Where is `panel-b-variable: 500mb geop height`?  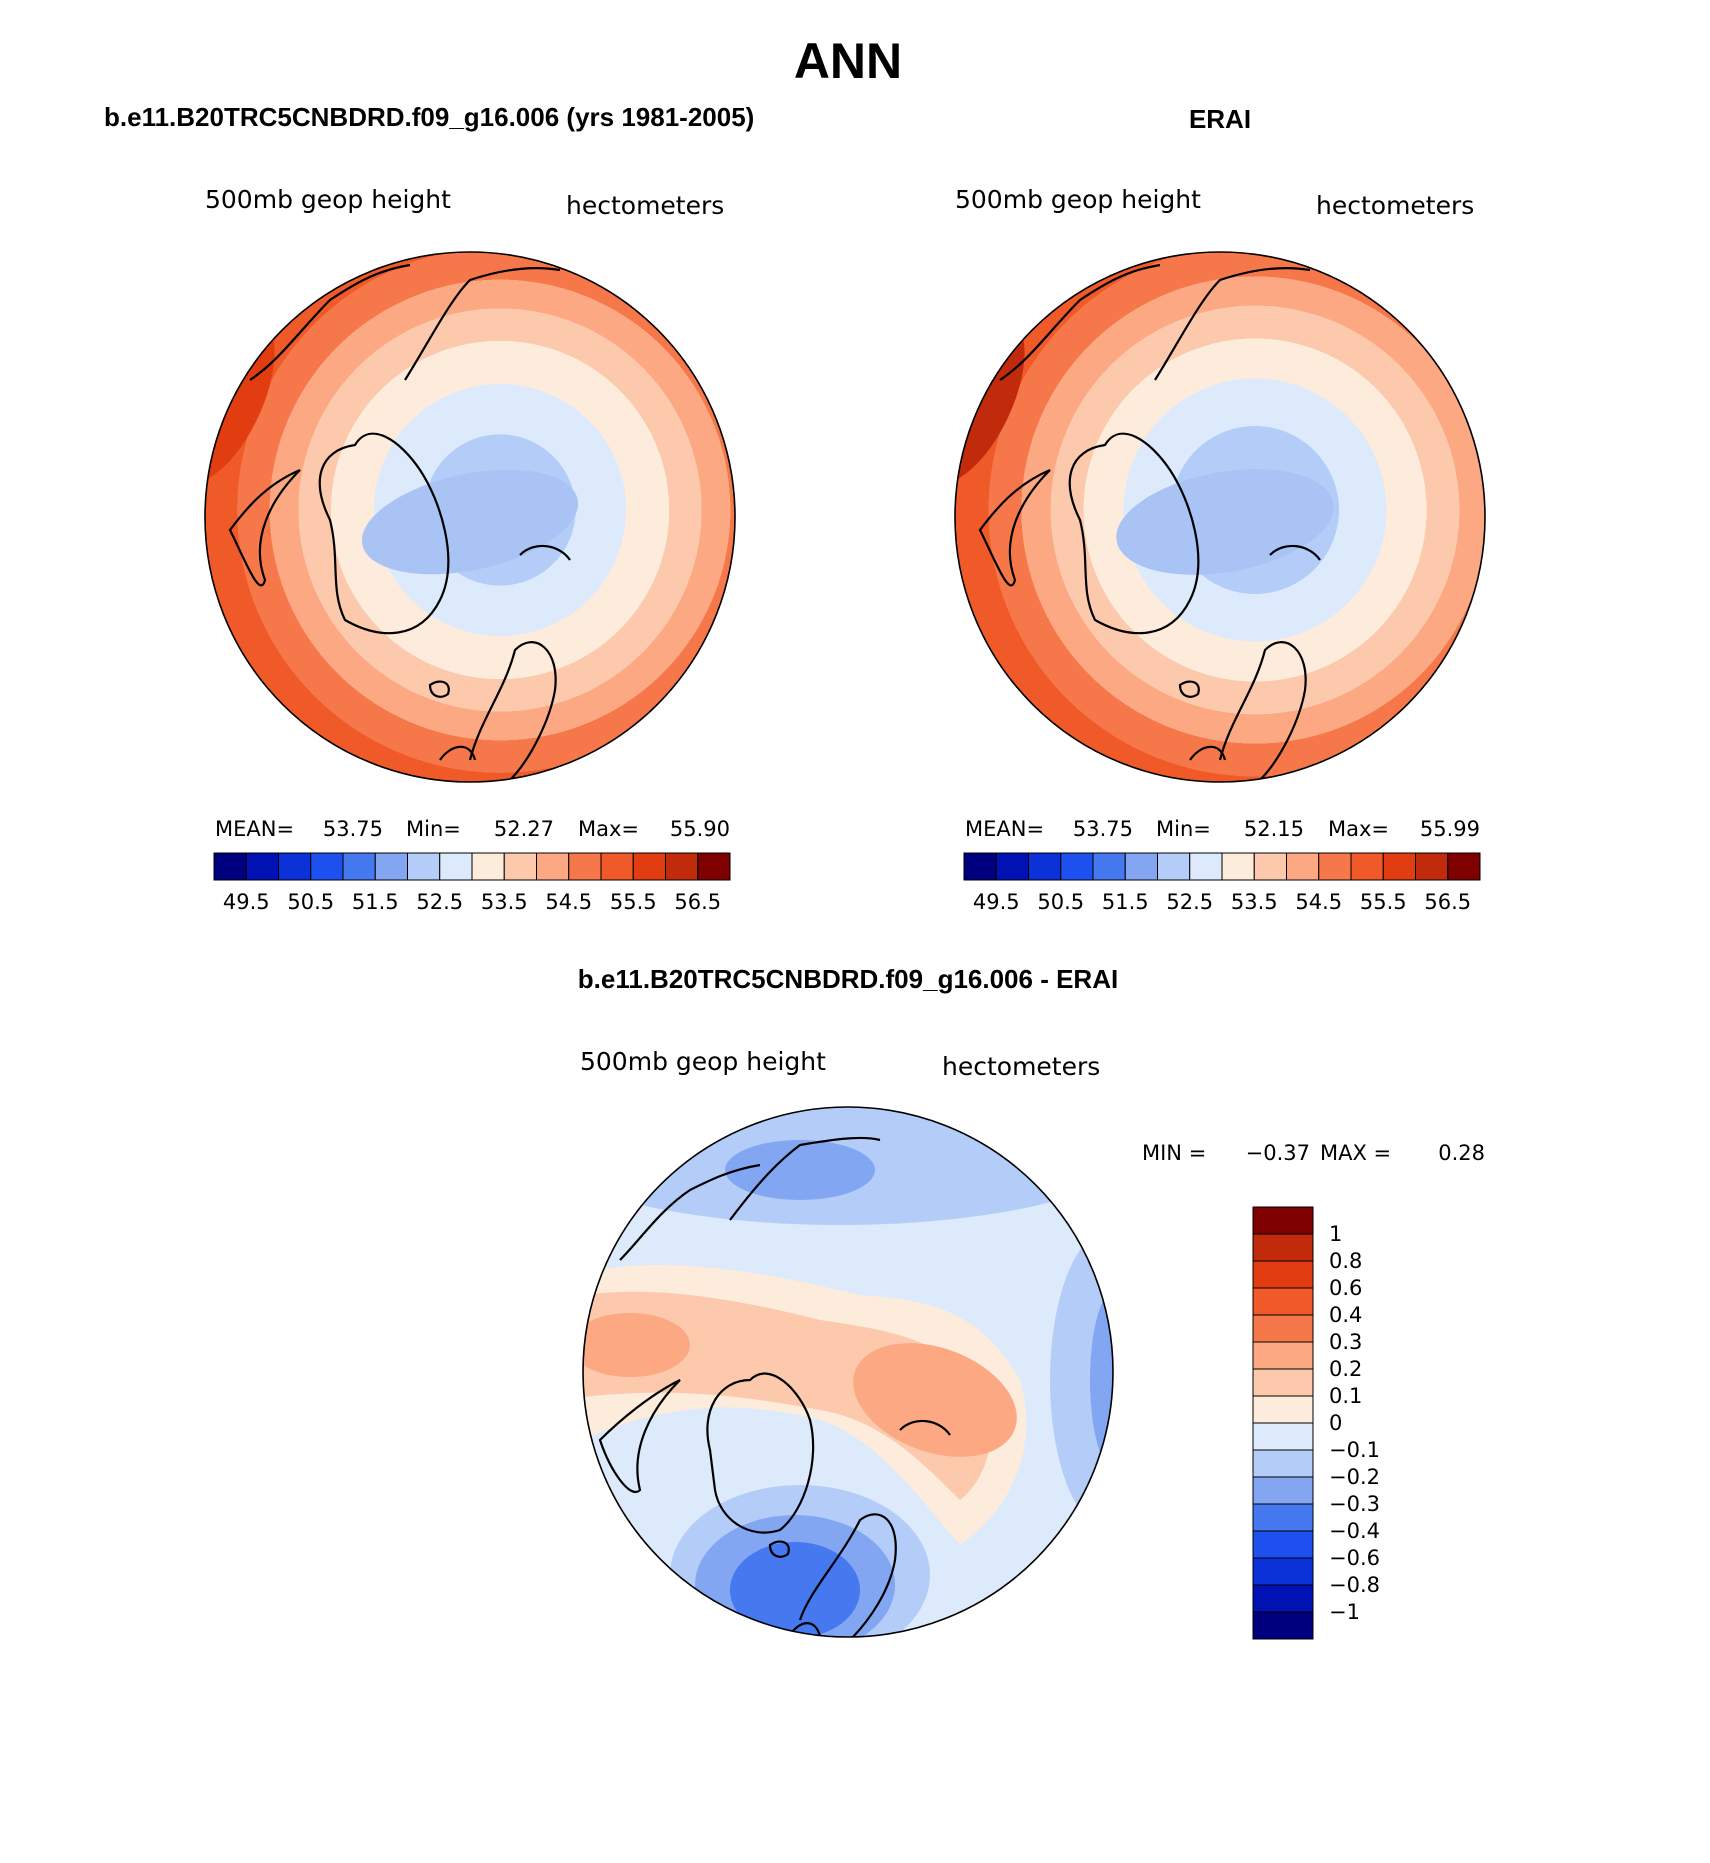
panel-b-variable: 500mb geop height is located at coordinates (1078, 199).